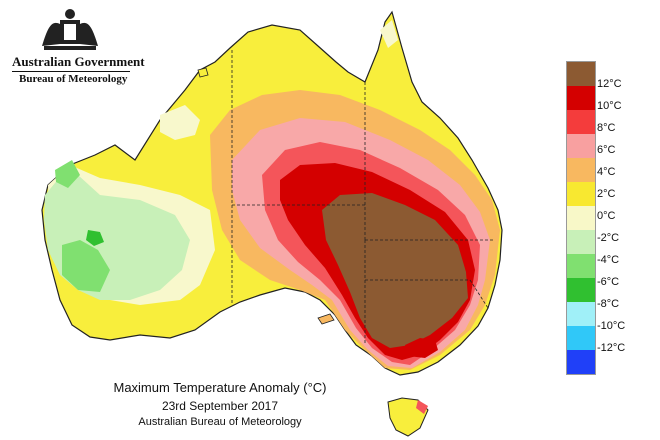 The image size is (660, 440). Describe the element at coordinates (95, 238) in the screenshot. I see `west-darkgreen` at that location.